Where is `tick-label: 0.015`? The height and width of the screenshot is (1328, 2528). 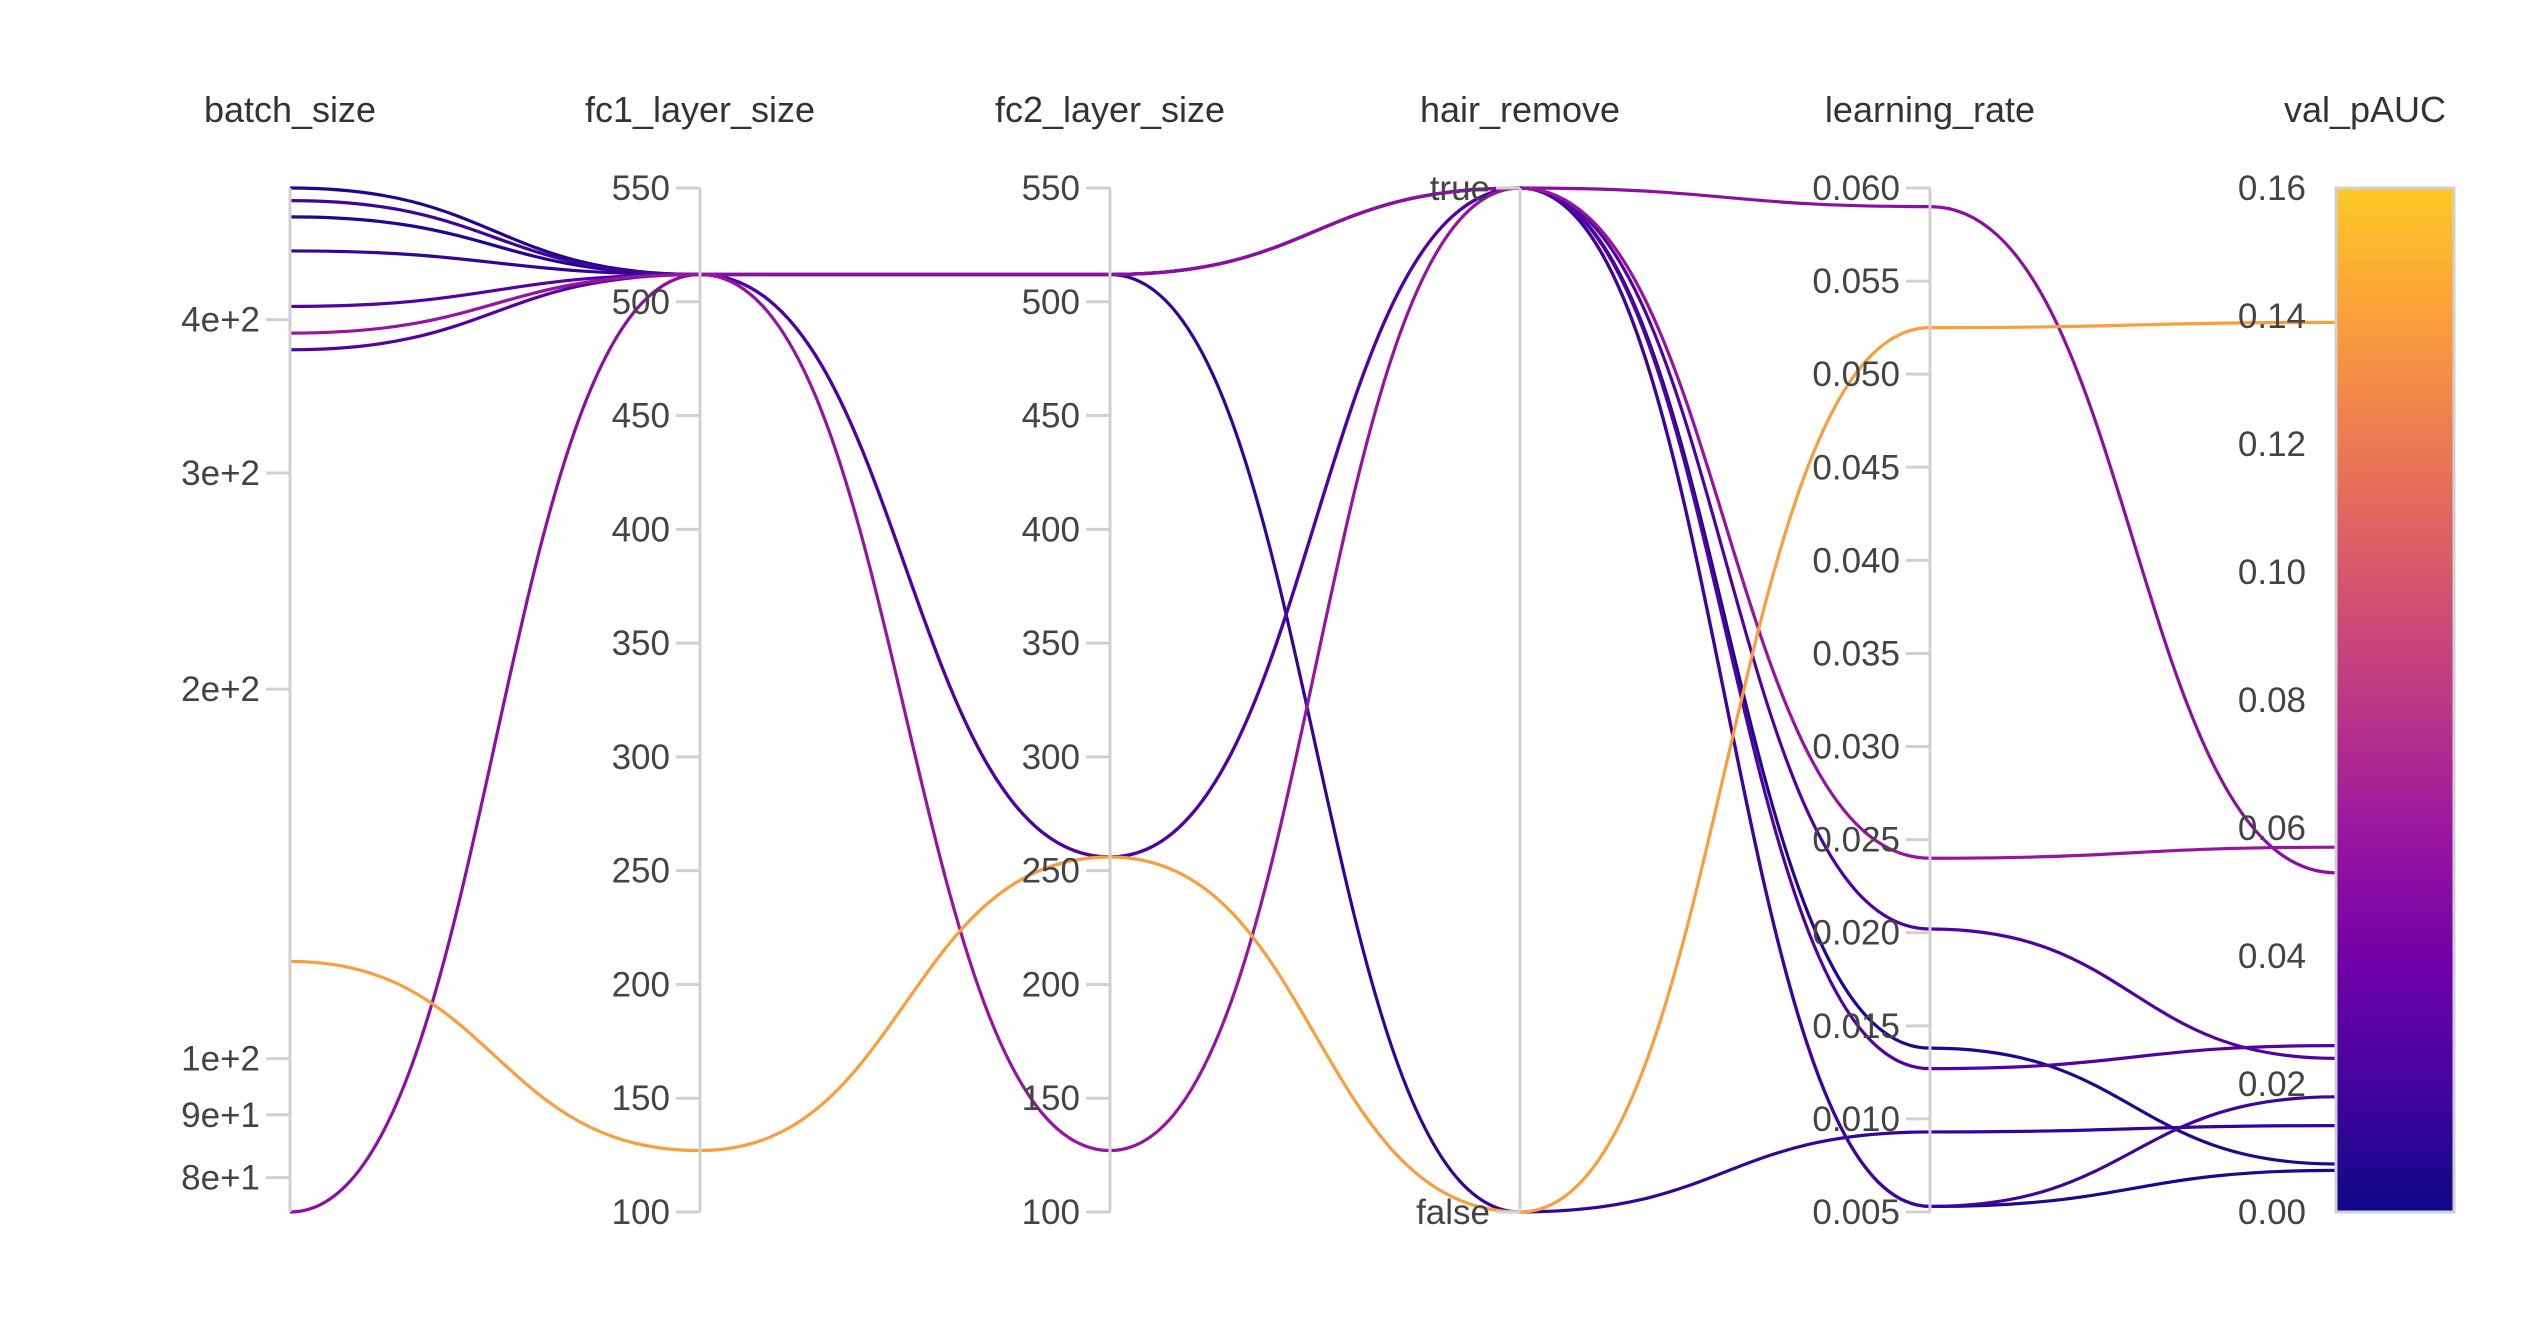 tick-label: 0.015 is located at coordinates (1856, 1026).